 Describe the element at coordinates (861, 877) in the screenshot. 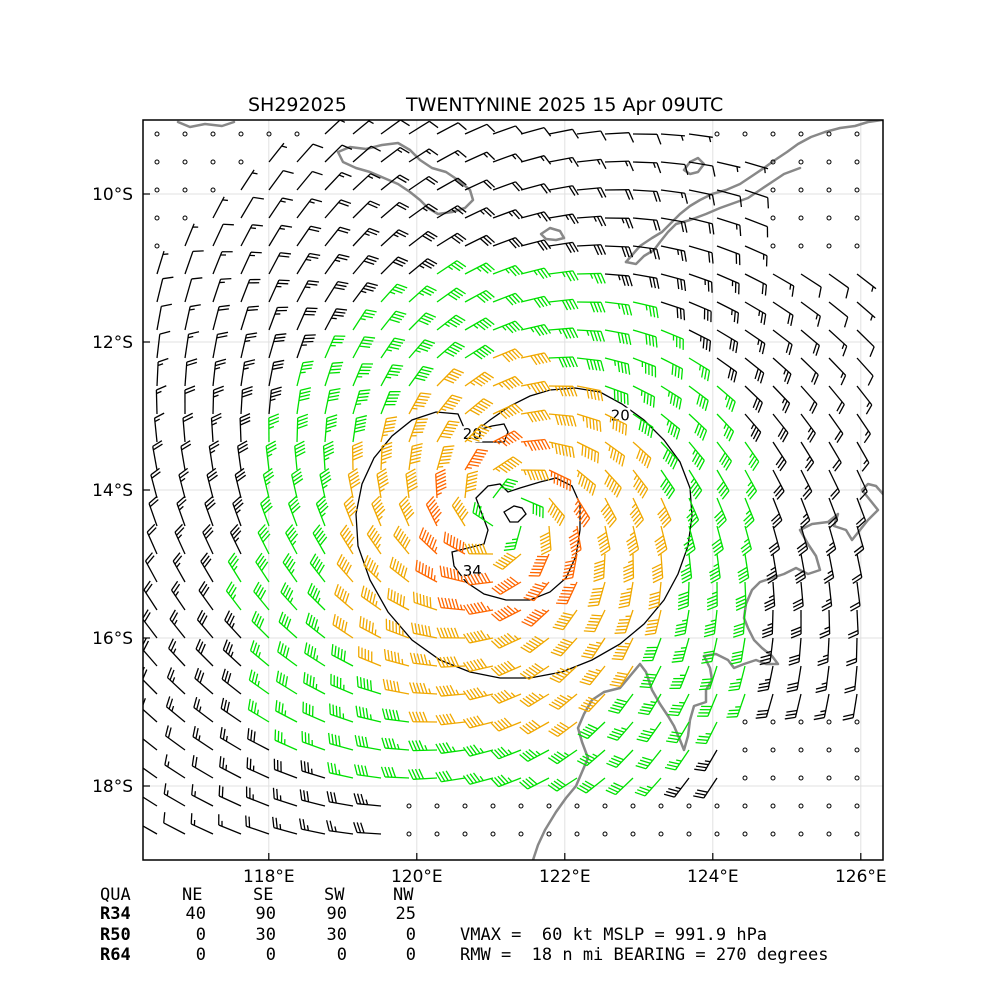

I see `tick-label-lon: 126°E` at that location.